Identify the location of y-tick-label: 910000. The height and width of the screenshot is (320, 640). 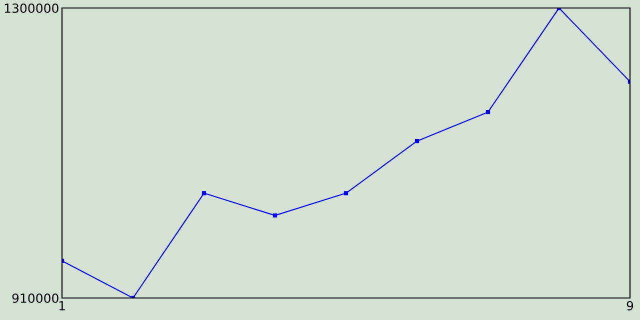
(35, 298).